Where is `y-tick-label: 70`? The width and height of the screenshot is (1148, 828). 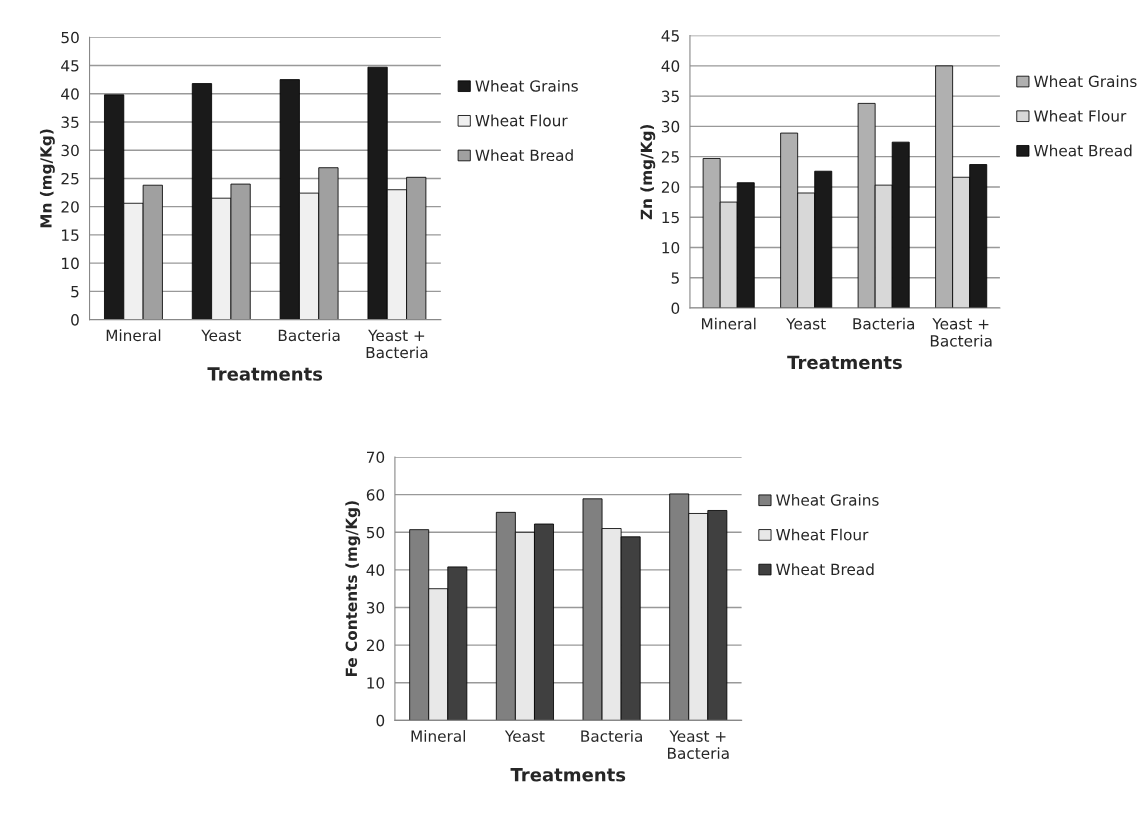 y-tick-label: 70 is located at coordinates (376, 457).